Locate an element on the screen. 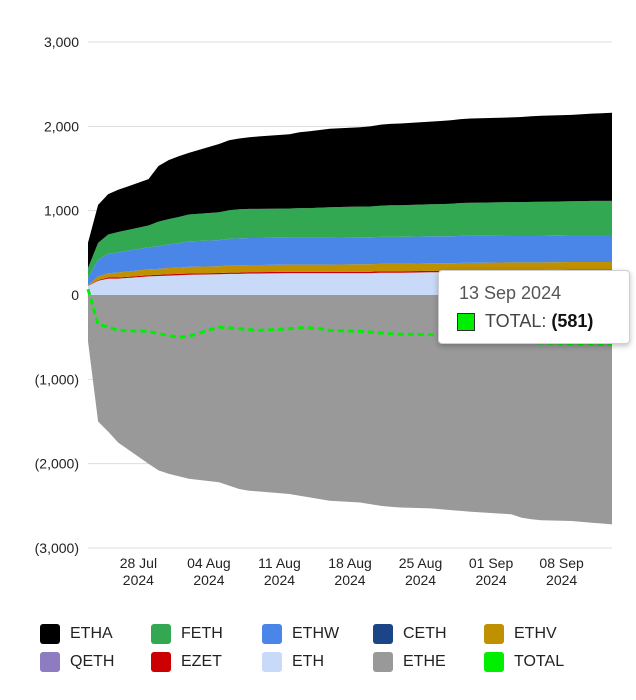 This screenshot has width=636, height=700. x-tick-label: 11 Aug is located at coordinates (279, 563).